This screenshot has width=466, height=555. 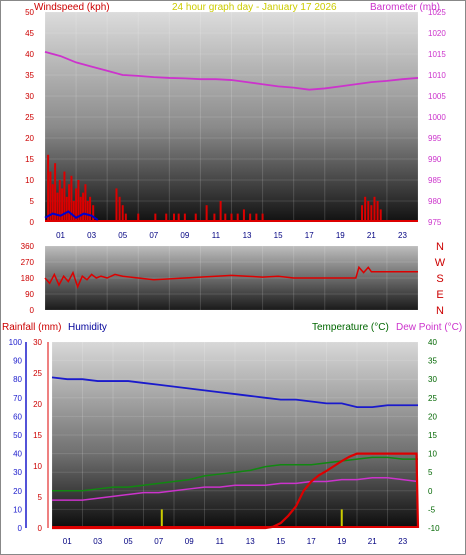 I want to click on rainfall-line, so click(x=236, y=491).